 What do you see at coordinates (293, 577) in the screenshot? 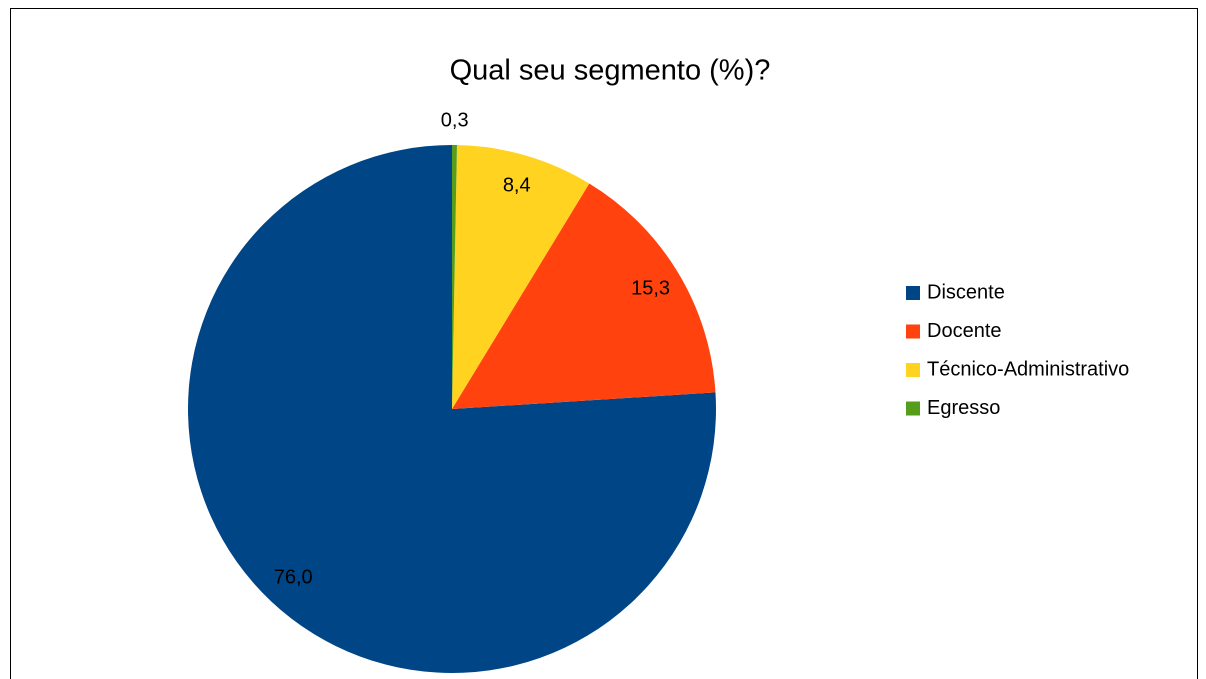
I see `data-label: 76,0` at bounding box center [293, 577].